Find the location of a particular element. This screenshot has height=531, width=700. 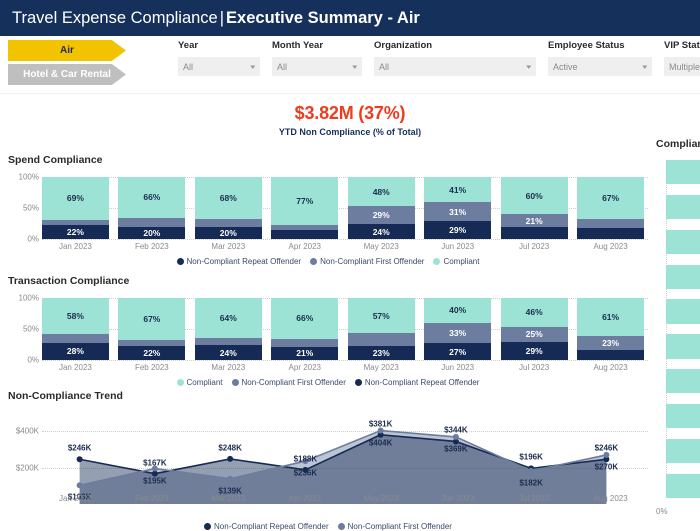

bar-segment: 48% is located at coordinates (381, 192).